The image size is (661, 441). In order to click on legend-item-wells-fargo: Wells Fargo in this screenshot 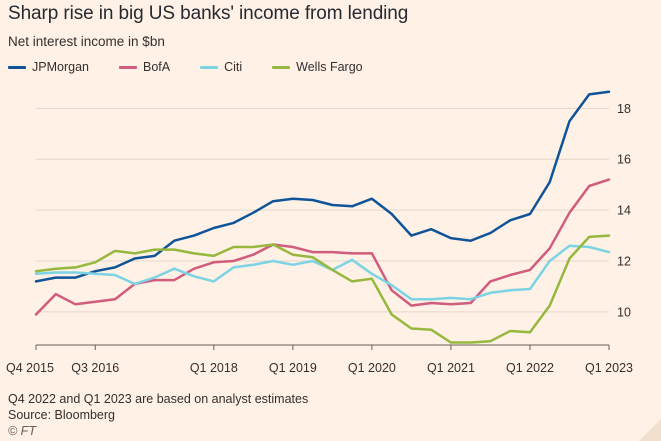, I will do `click(317, 67)`.